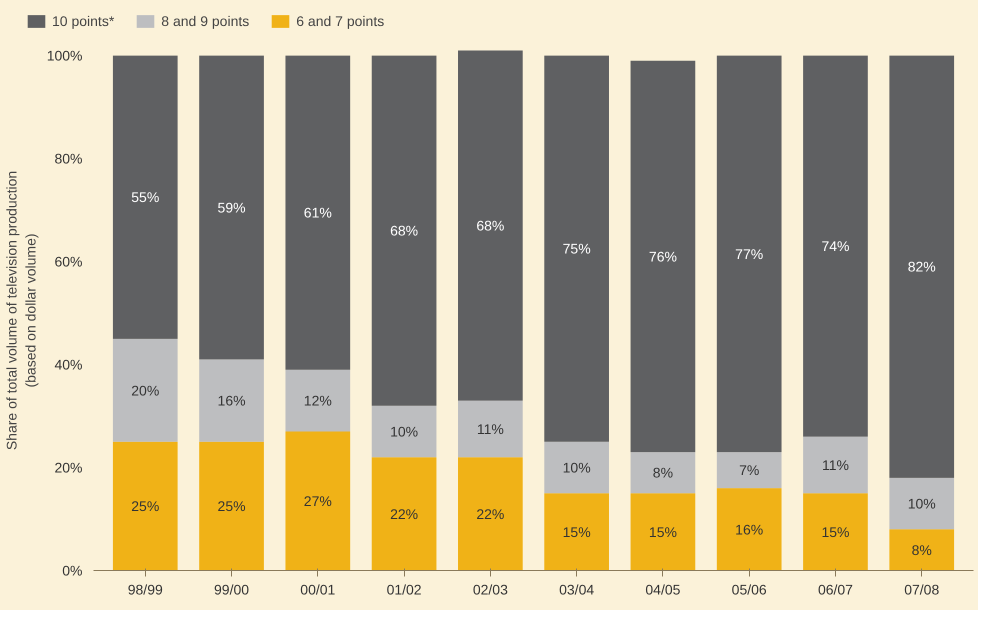 Image resolution: width=985 pixels, height=634 pixels. What do you see at coordinates (749, 590) in the screenshot?
I see `x-tick-label: 05/06` at bounding box center [749, 590].